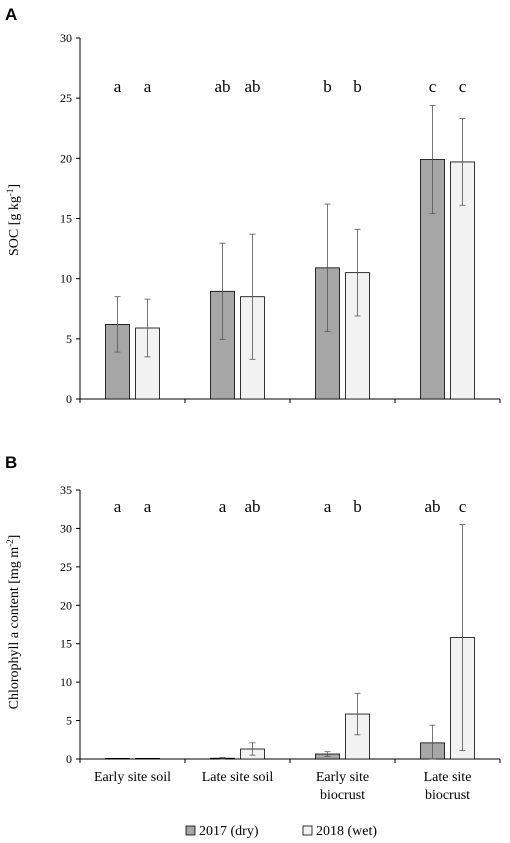  What do you see at coordinates (11, 462) in the screenshot?
I see `panel-b-letter: B` at bounding box center [11, 462].